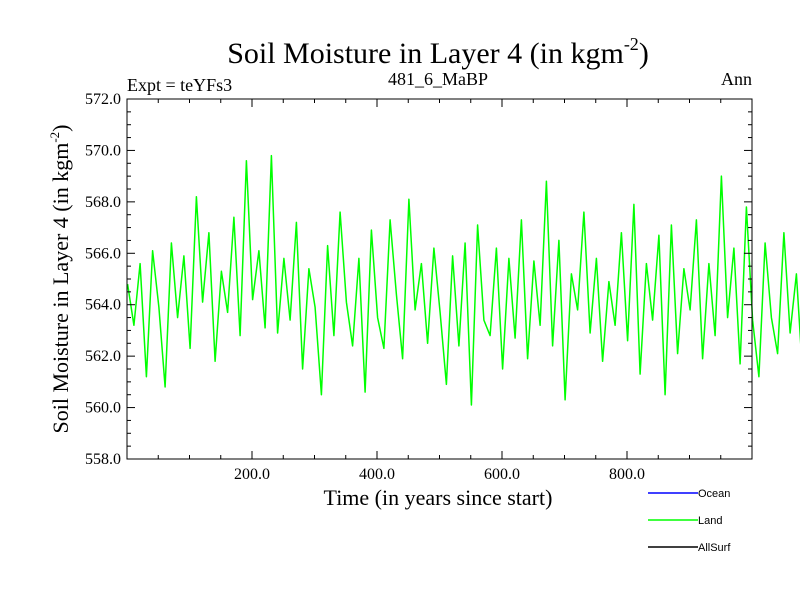 The width and height of the screenshot is (800, 600). What do you see at coordinates (689, 521) in the screenshot?
I see `legend: Ocean Land AllSurf` at bounding box center [689, 521].